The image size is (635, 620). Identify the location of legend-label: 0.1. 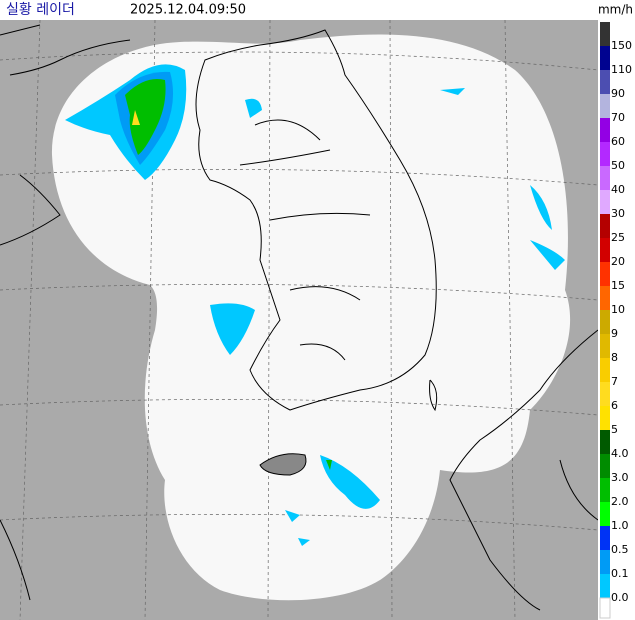
(620, 573).